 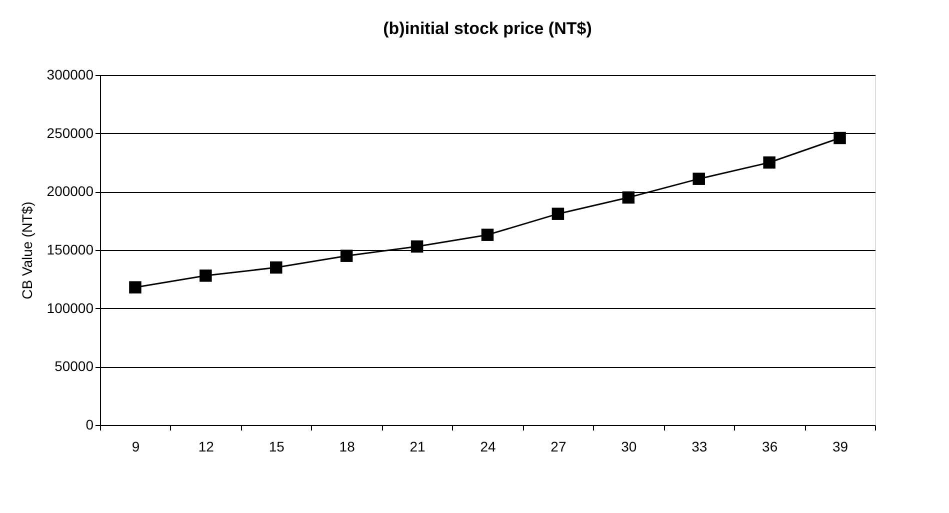 What do you see at coordinates (276, 446) in the screenshot?
I see `x-tick-label: 15` at bounding box center [276, 446].